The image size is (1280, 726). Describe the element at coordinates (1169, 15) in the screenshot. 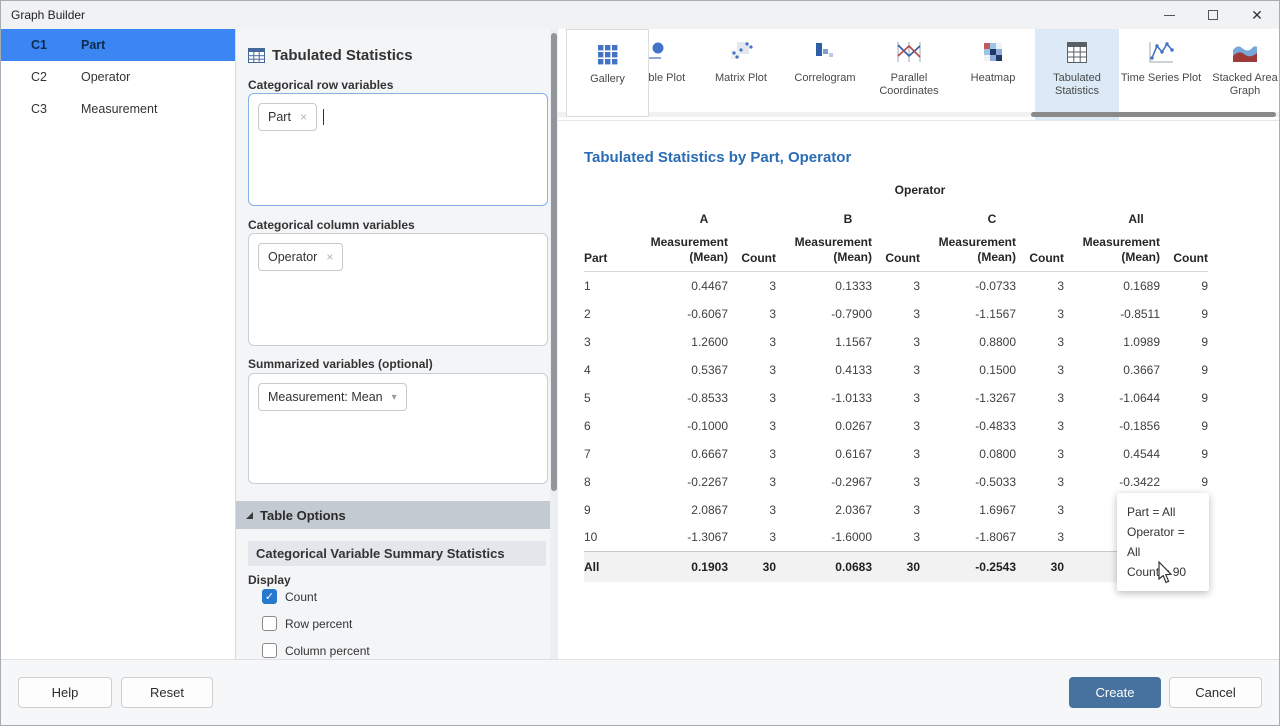

I see `minimize-button` at that location.